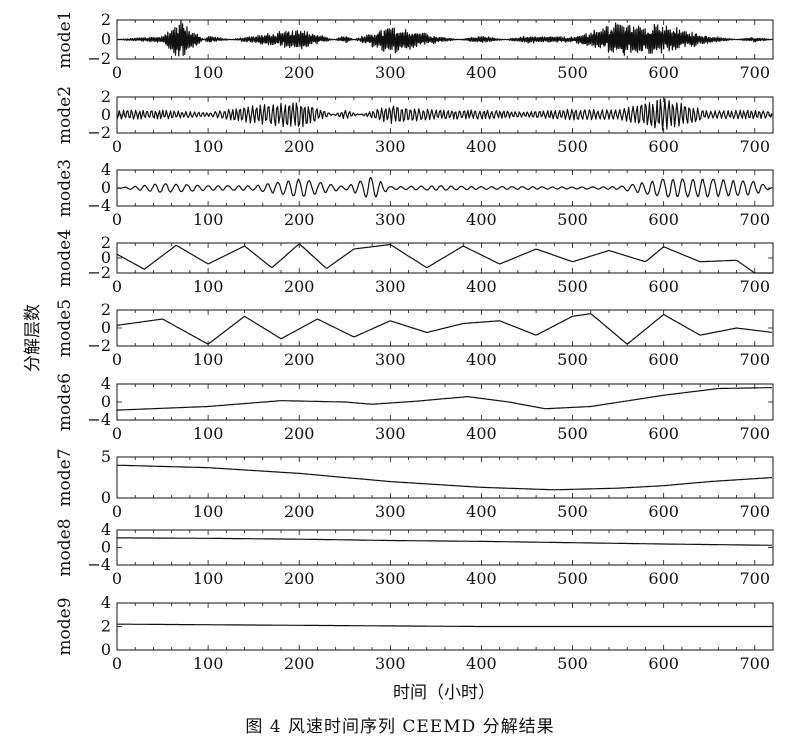 This screenshot has width=800, height=746. What do you see at coordinates (99, 419) in the screenshot?
I see `mode6-ytick-label: −4` at bounding box center [99, 419].